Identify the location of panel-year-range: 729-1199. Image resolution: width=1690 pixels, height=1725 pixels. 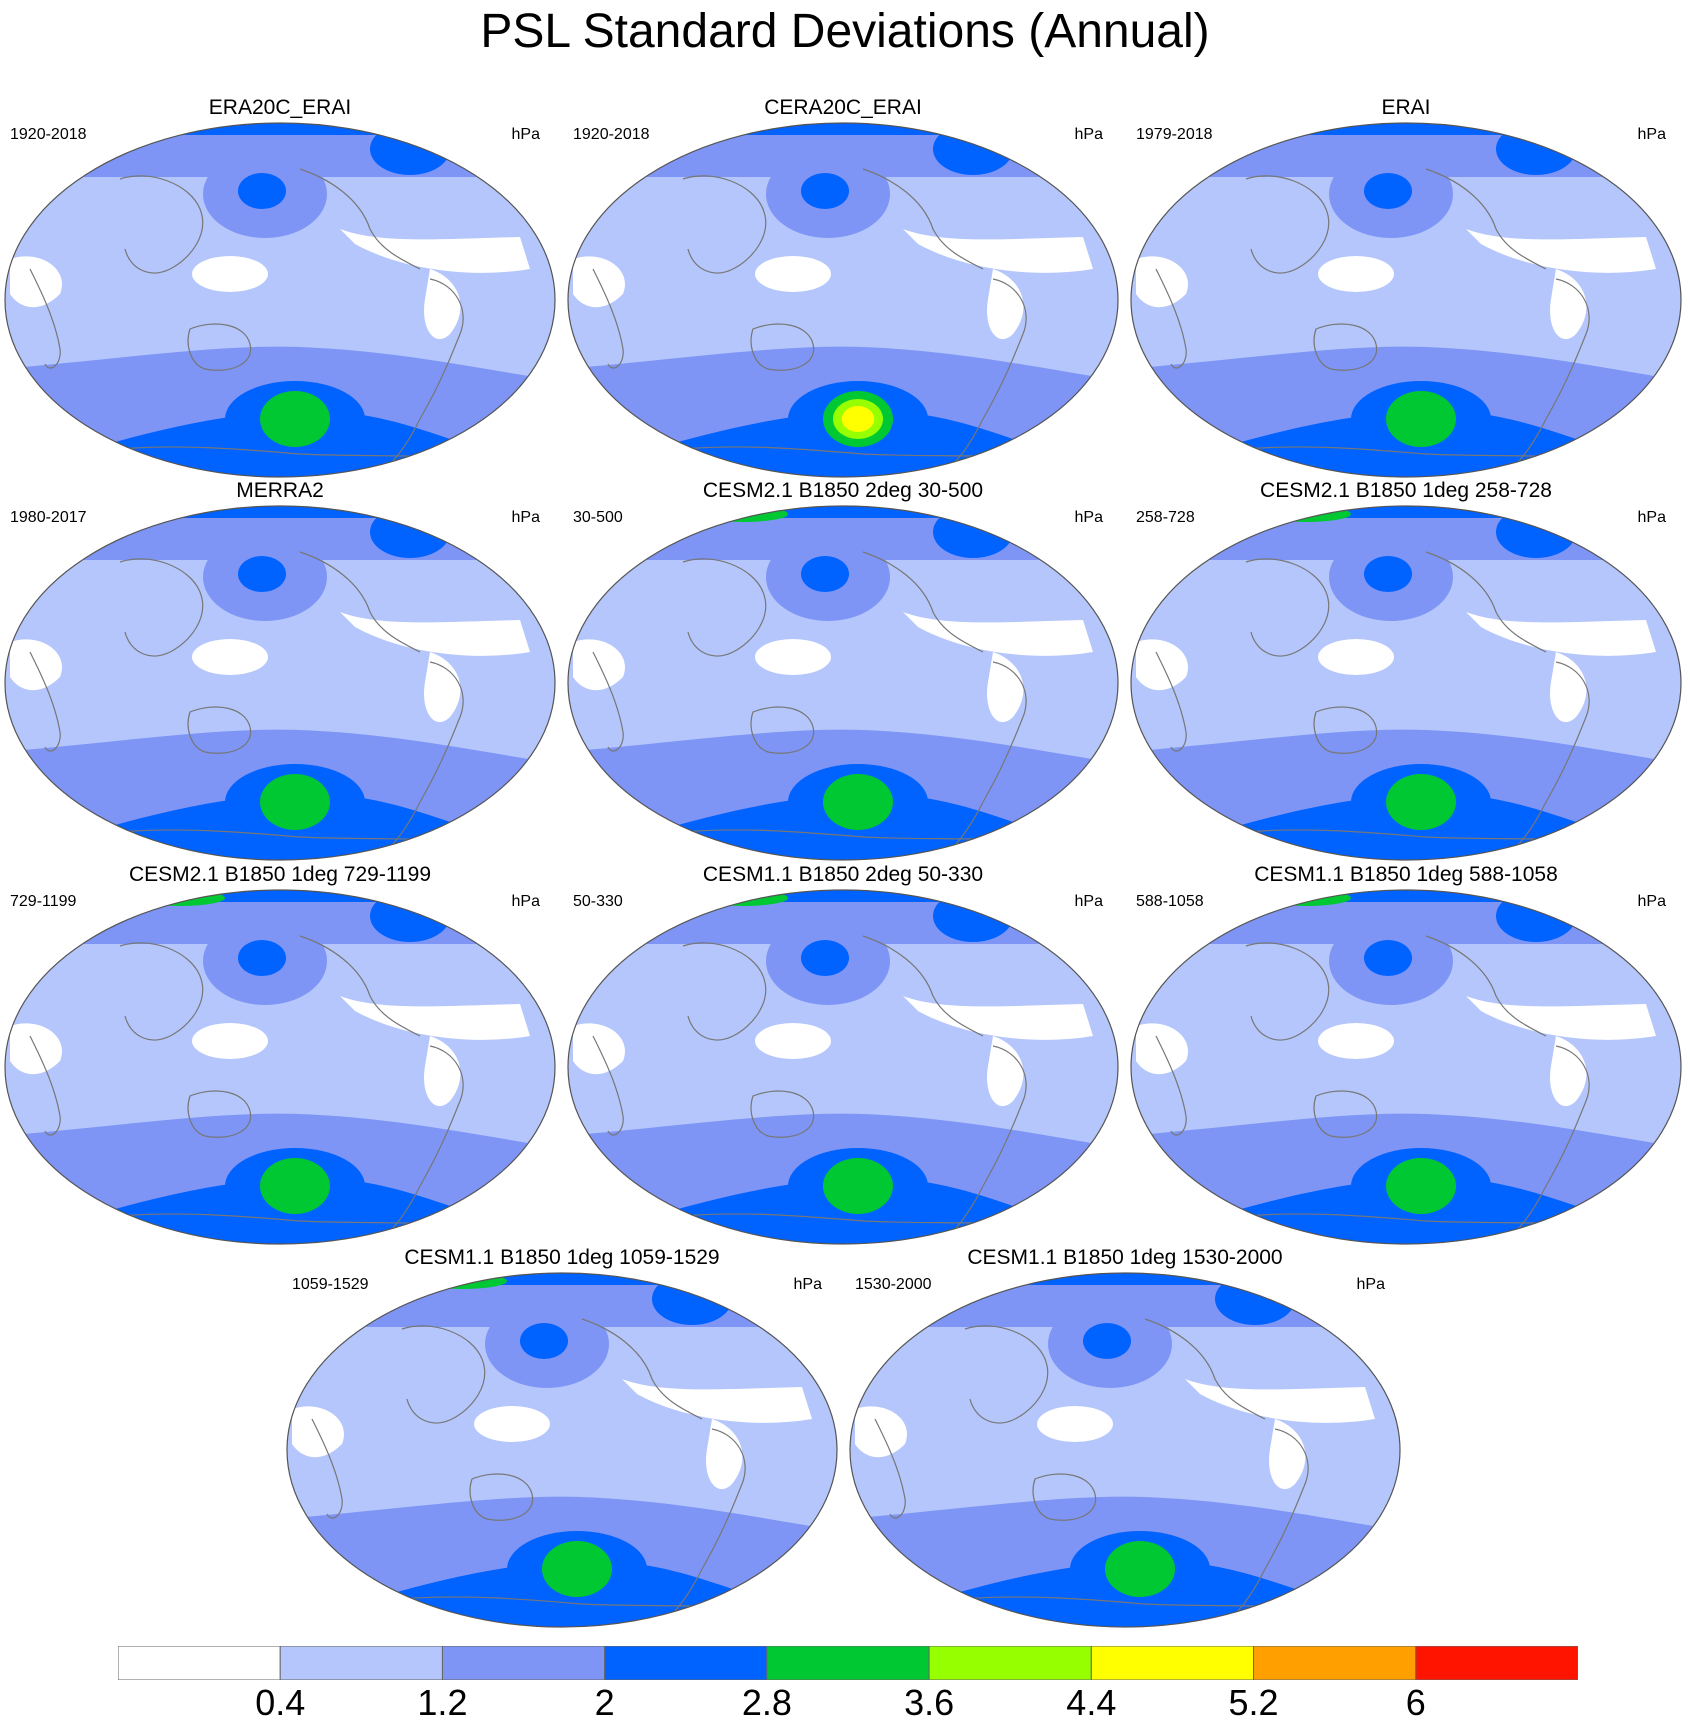
(43, 901).